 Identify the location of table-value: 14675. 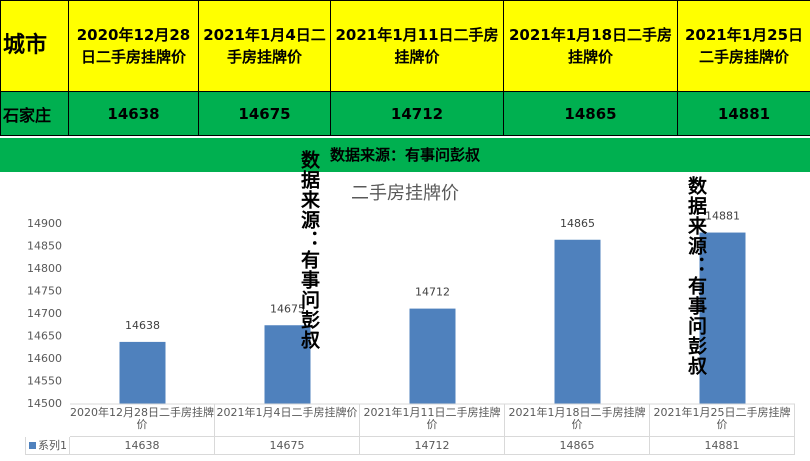
(287, 446).